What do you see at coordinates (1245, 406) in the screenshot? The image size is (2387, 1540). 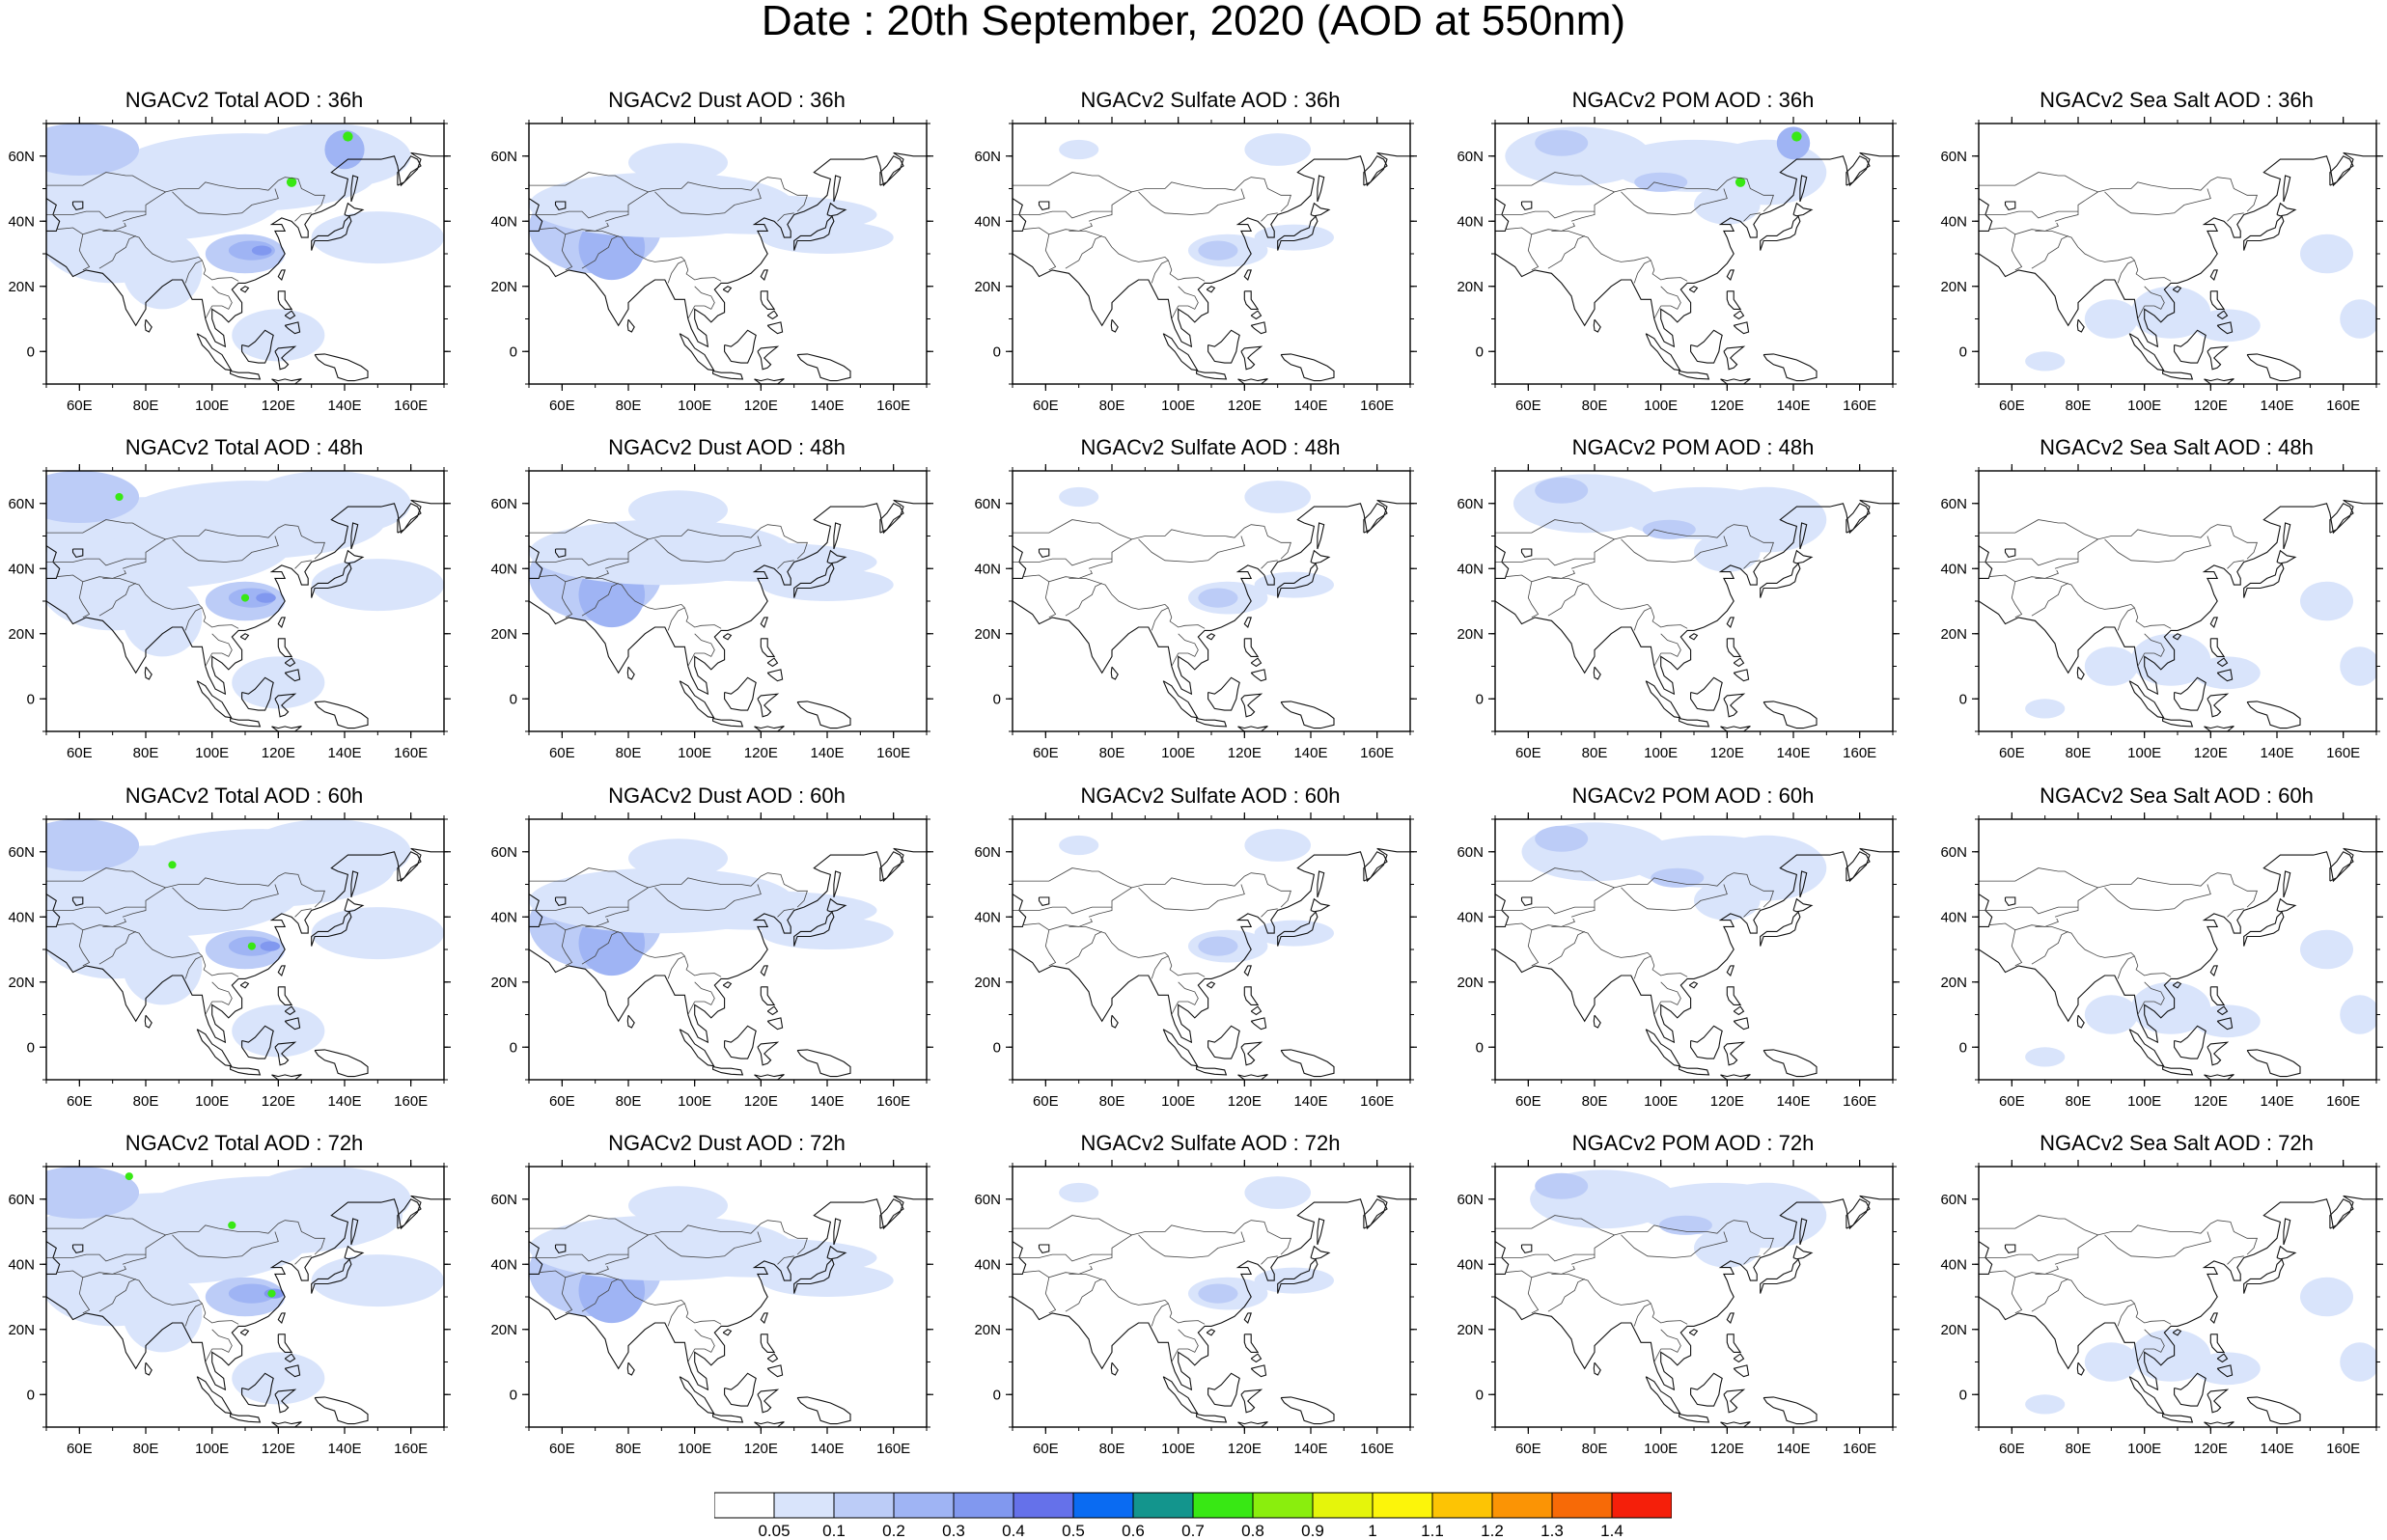 I see `lon-tick-label: 120E` at bounding box center [1245, 406].